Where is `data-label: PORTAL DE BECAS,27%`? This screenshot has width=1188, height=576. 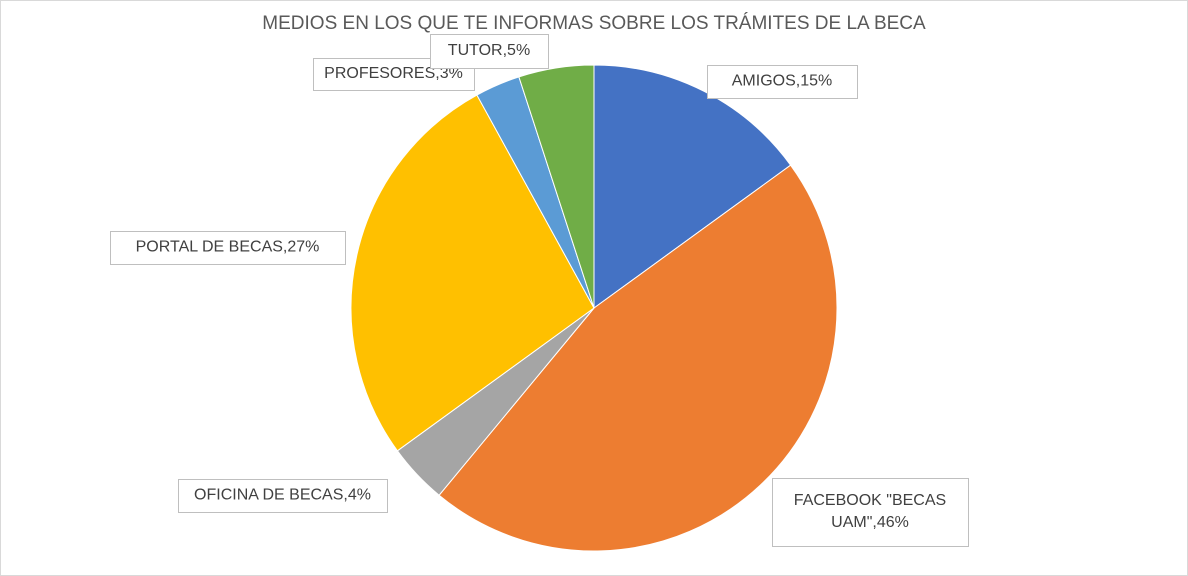
data-label: PORTAL DE BECAS,27% is located at coordinates (228, 247).